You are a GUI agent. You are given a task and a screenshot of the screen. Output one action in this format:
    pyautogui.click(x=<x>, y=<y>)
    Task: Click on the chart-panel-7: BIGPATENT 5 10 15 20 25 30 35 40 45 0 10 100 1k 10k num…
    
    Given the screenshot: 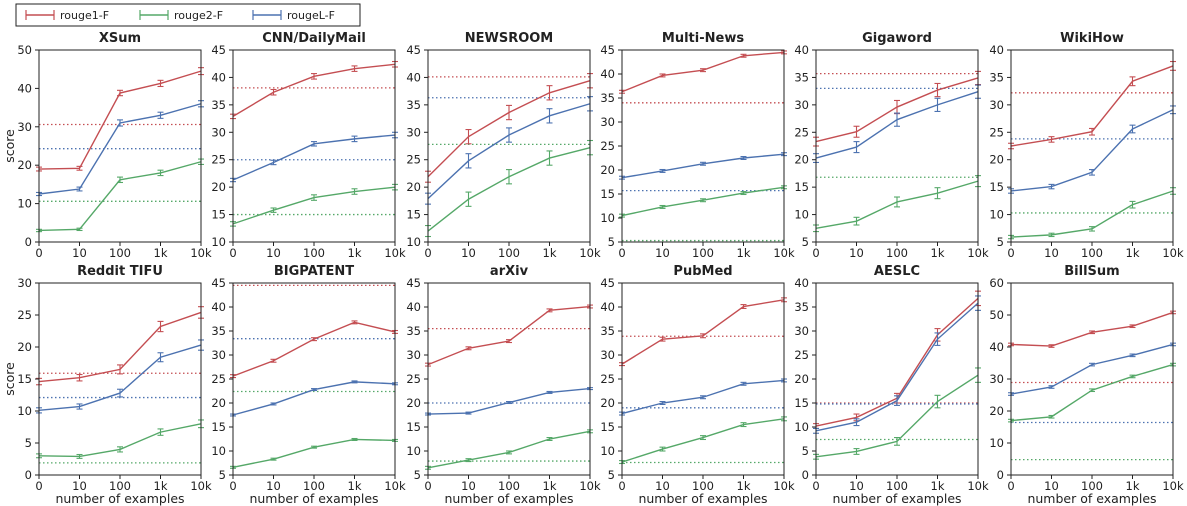 What is the action you would take?
    pyautogui.click(x=308, y=385)
    